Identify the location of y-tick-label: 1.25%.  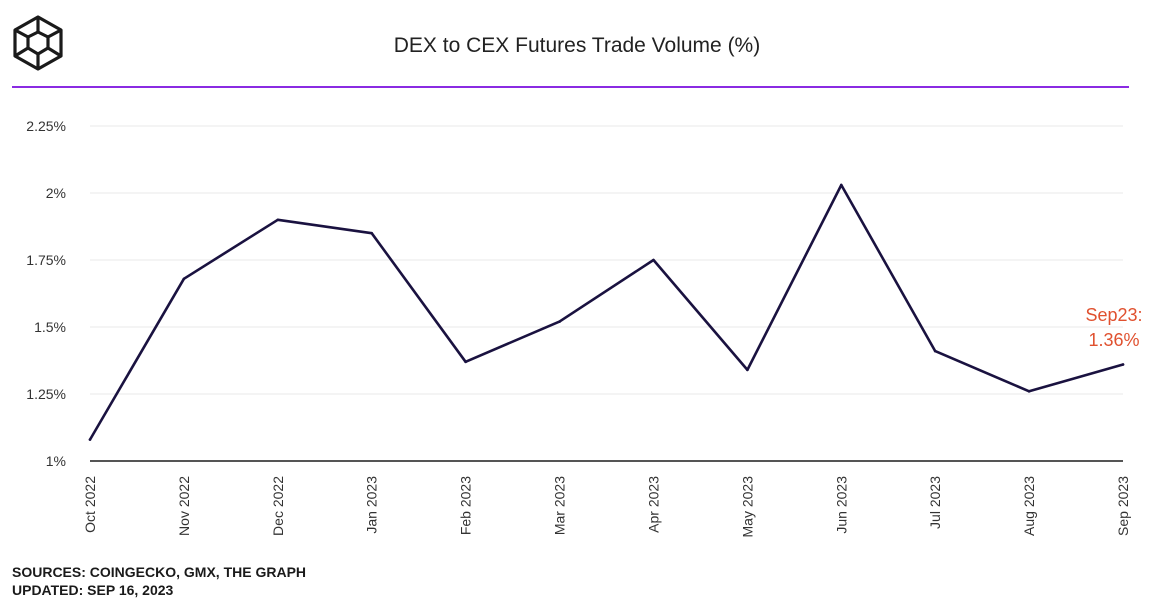
(46, 394).